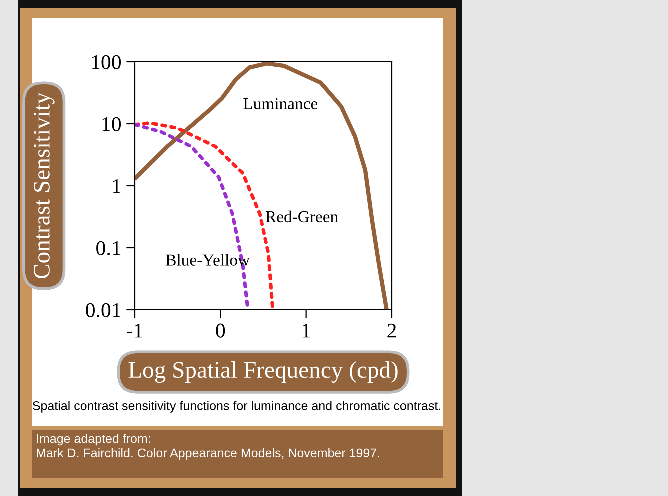 Image resolution: width=668 pixels, height=496 pixels. I want to click on y-tick-label: 1, so click(117, 186).